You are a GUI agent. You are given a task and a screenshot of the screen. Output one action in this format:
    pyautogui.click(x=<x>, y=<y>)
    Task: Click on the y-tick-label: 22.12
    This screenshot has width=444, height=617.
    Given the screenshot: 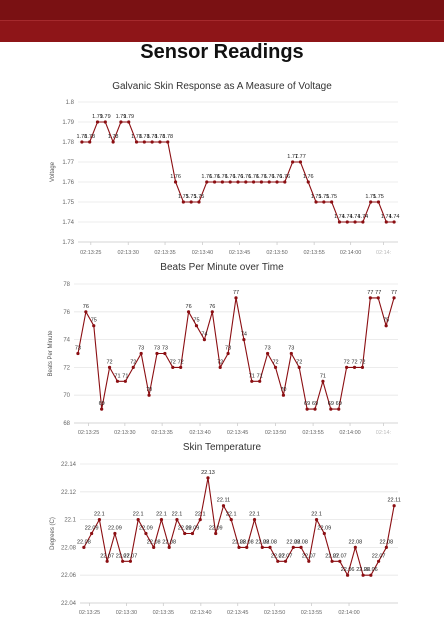 What is the action you would take?
    pyautogui.click(x=69, y=493)
    